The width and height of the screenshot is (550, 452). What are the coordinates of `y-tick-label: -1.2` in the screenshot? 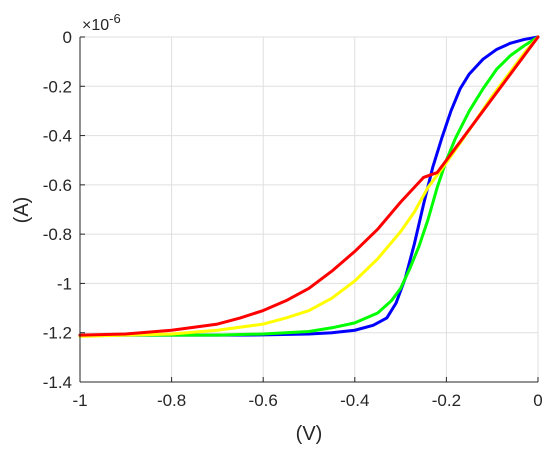 It's located at (57, 333).